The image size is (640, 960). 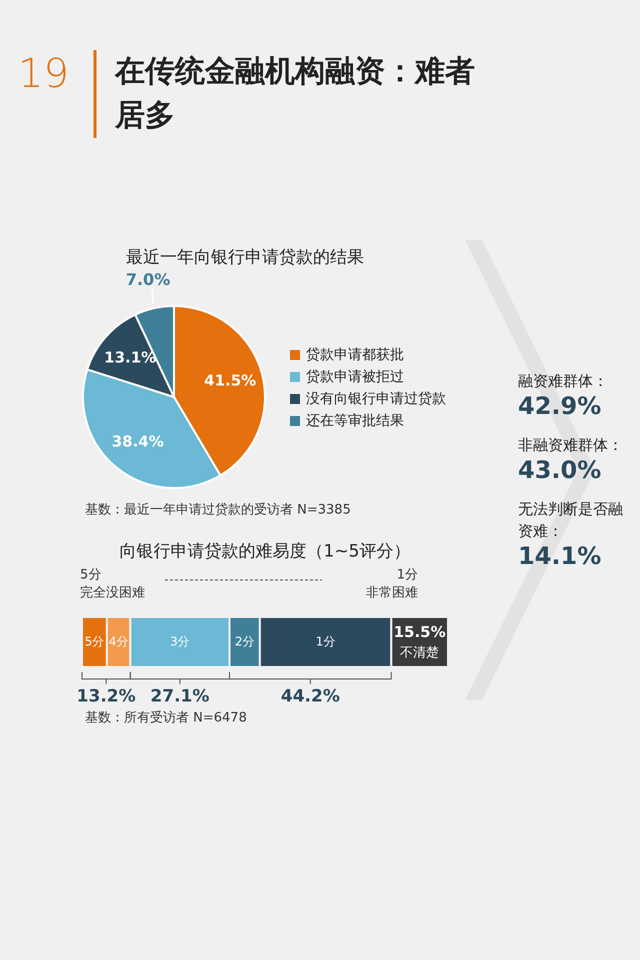 What do you see at coordinates (106, 696) in the screenshot?
I see `text: 13.2%` at bounding box center [106, 696].